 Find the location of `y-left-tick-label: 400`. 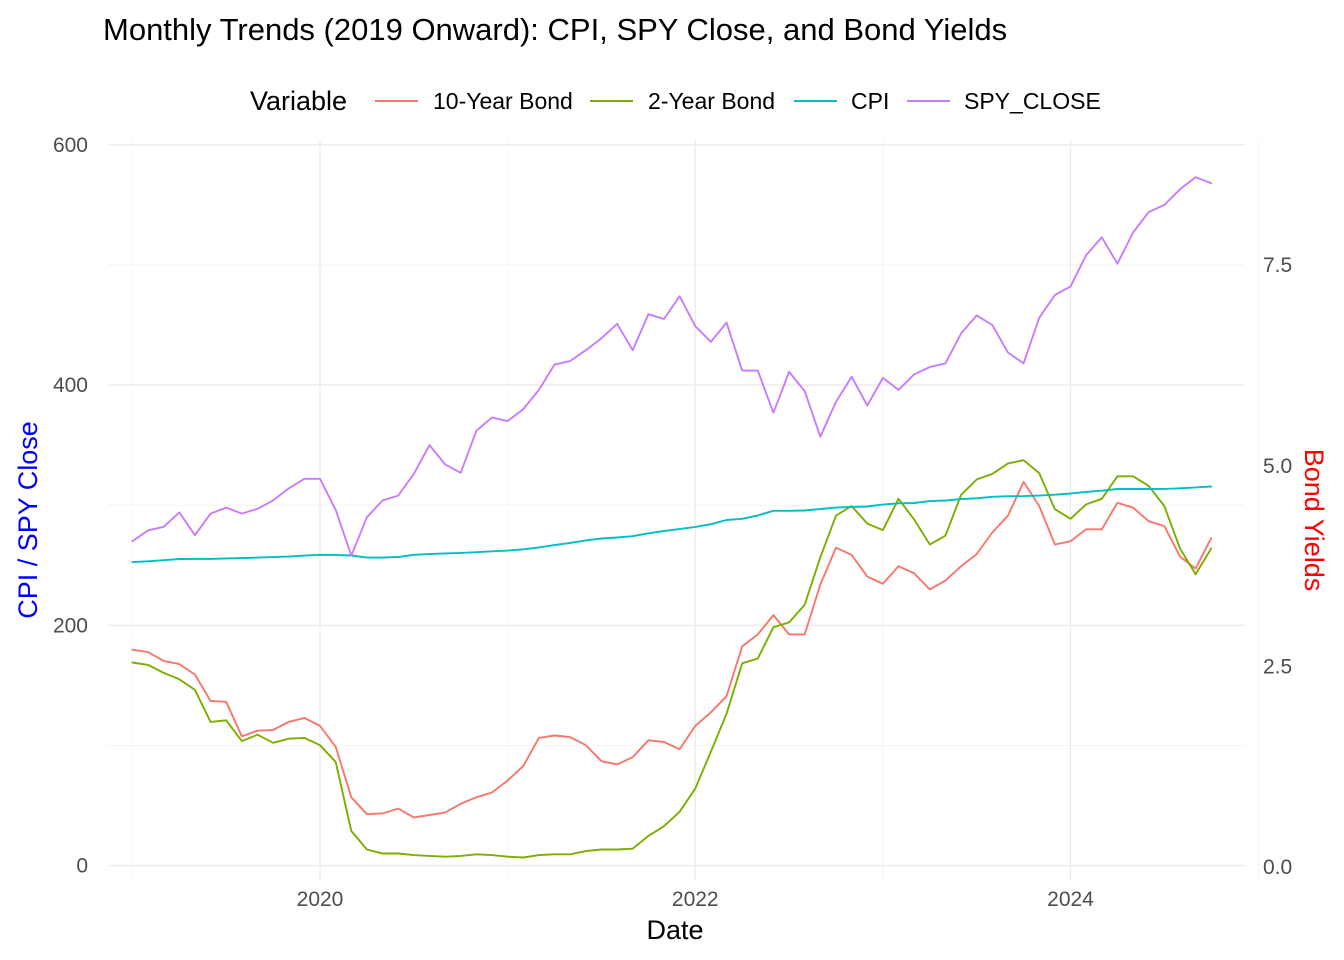

y-left-tick-label: 400 is located at coordinates (70, 385).